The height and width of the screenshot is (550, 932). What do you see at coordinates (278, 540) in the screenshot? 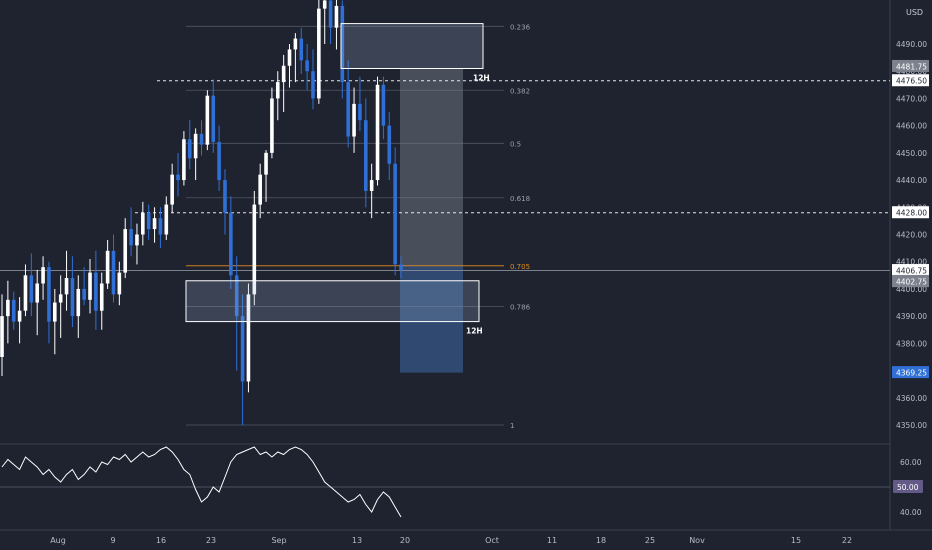
I see `time-label: Sep` at bounding box center [278, 540].